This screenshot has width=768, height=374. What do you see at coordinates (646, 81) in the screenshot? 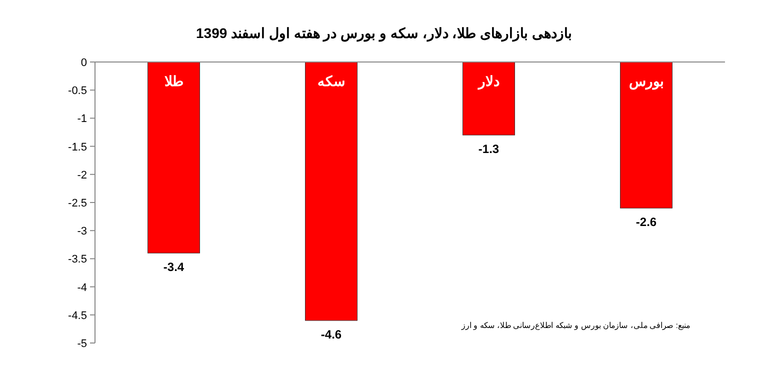
I see `category: بورس` at bounding box center [646, 81].